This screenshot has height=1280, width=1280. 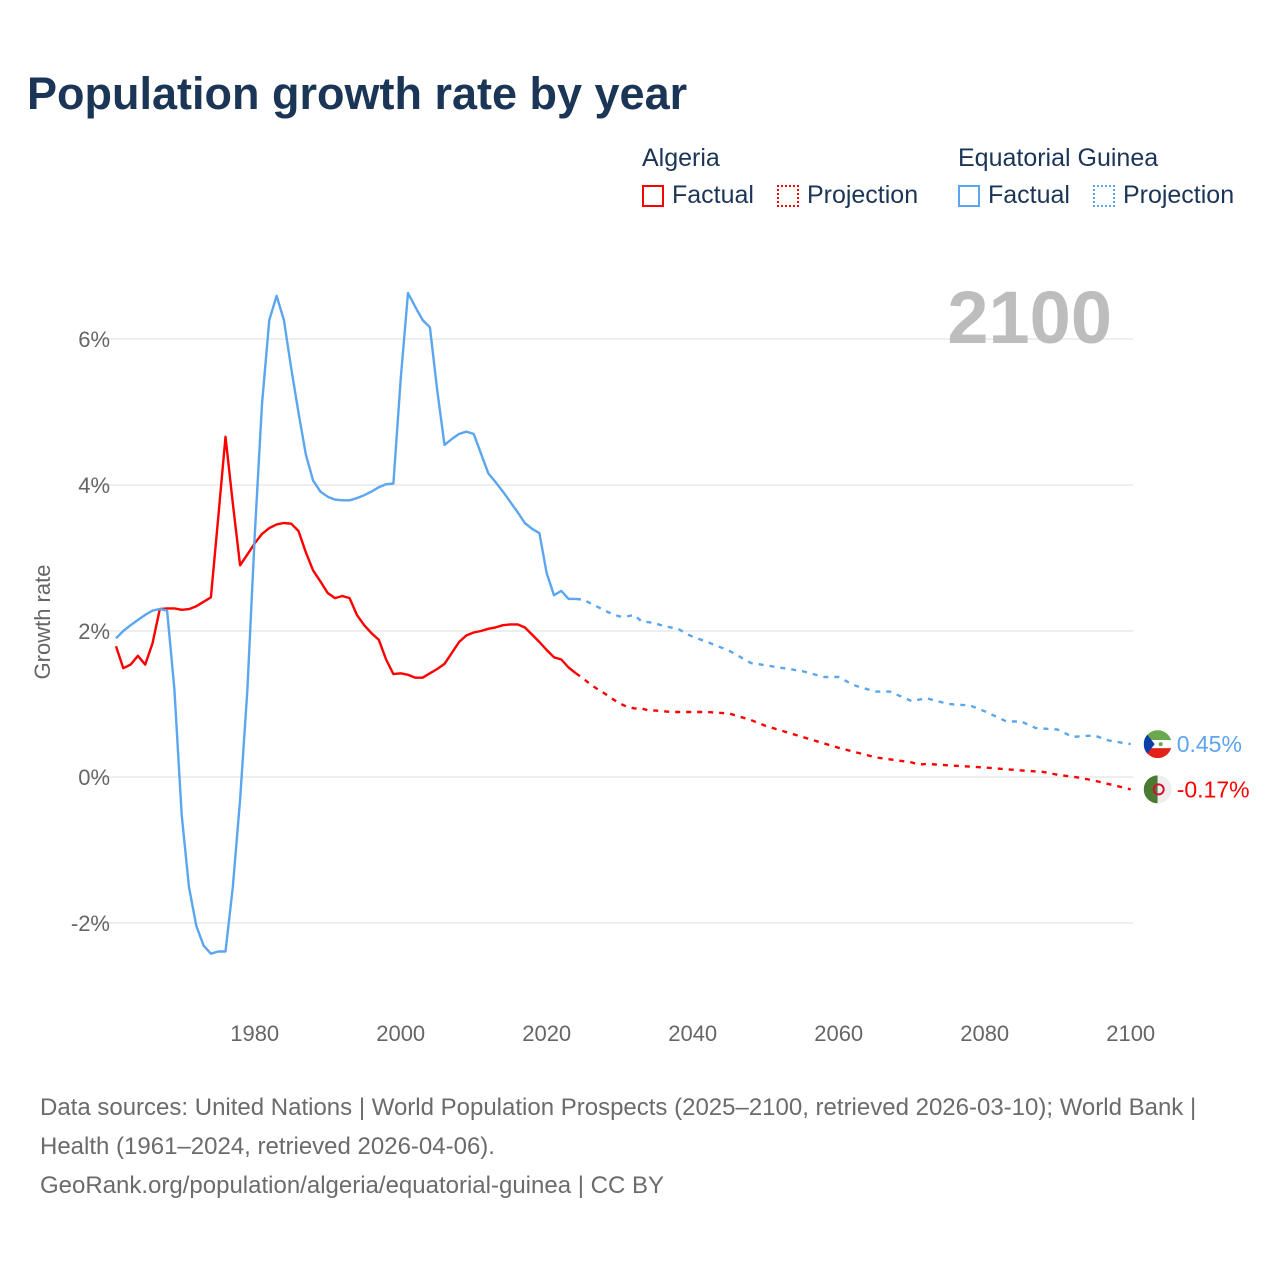 What do you see at coordinates (1209, 744) in the screenshot?
I see `end-value-label: 0.45%` at bounding box center [1209, 744].